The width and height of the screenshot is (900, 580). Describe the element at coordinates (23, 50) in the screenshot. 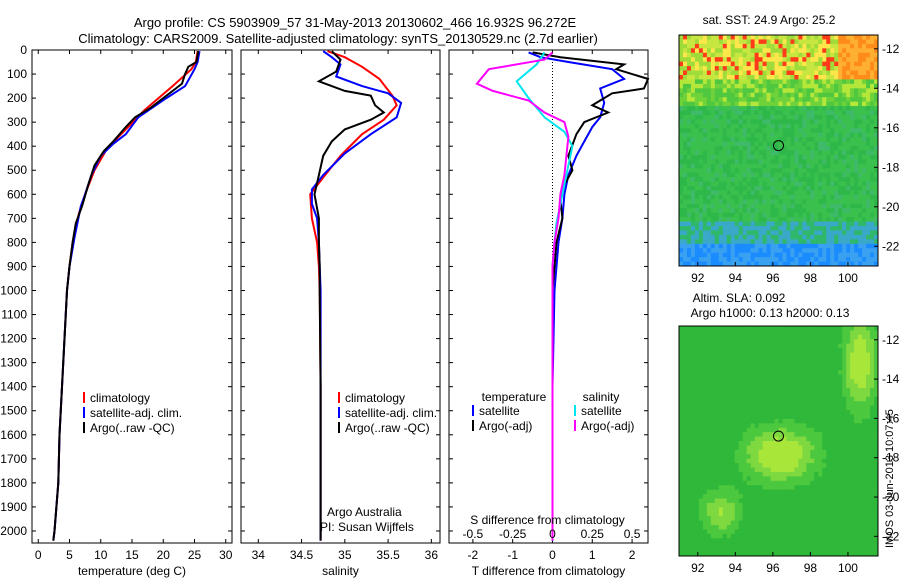

I see `y-tick-label: 0` at that location.